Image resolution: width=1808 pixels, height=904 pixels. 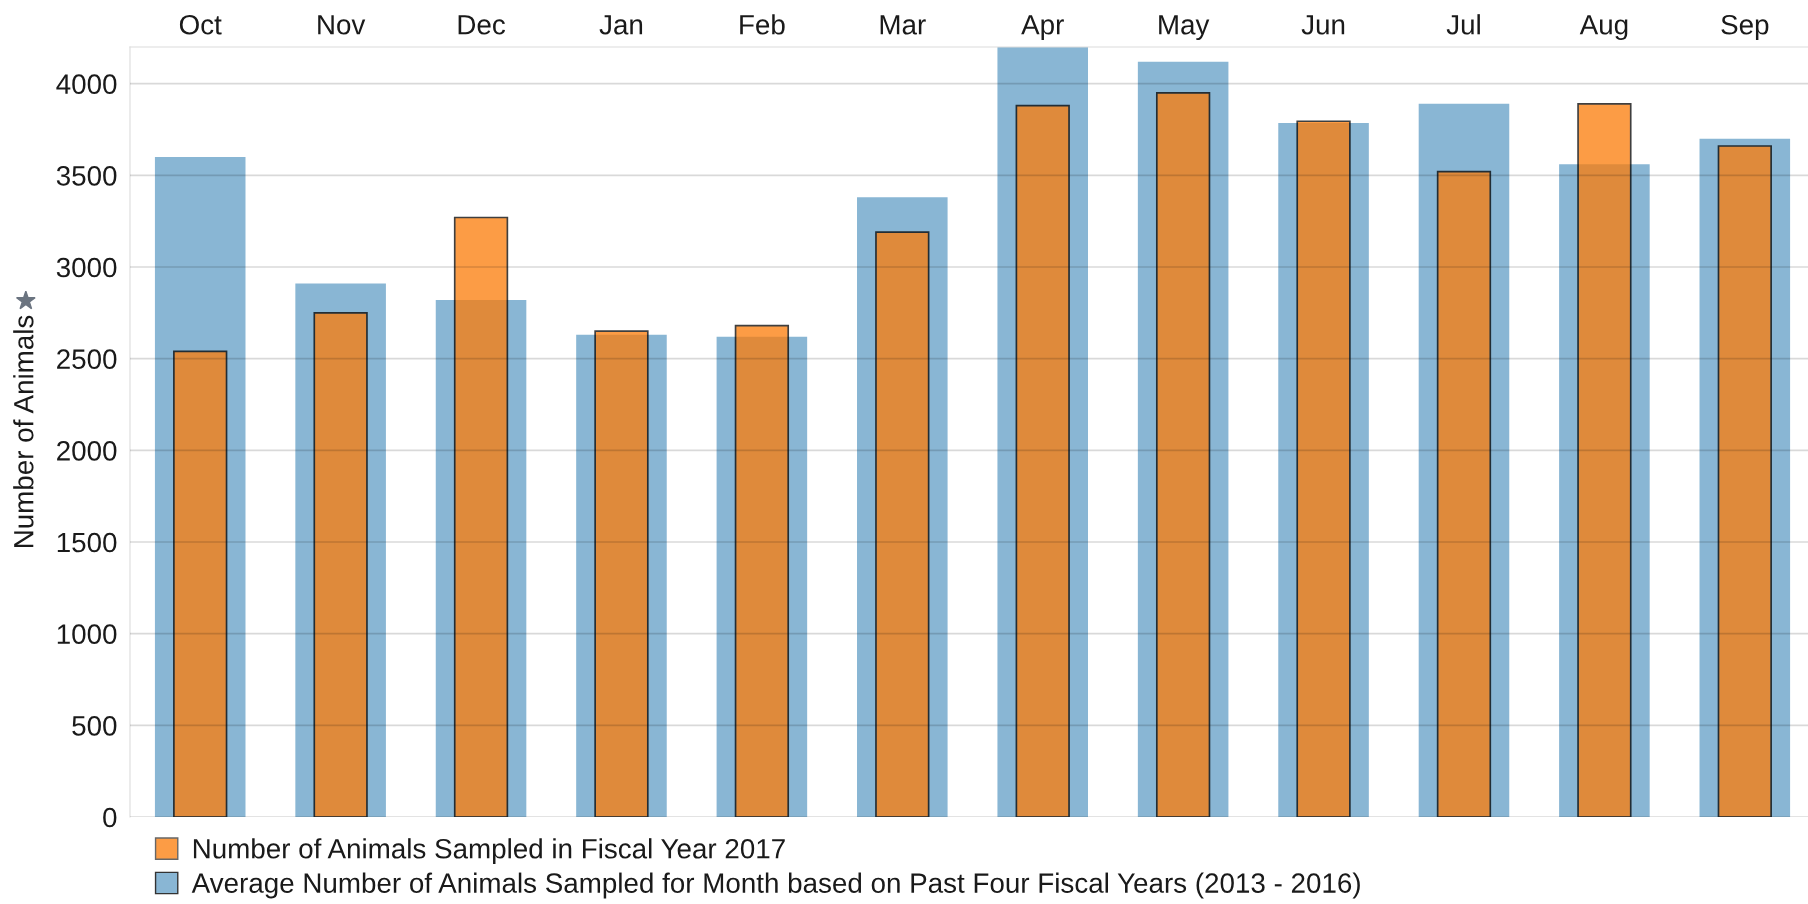 I want to click on x-tick-label: Dec, so click(x=482, y=25).